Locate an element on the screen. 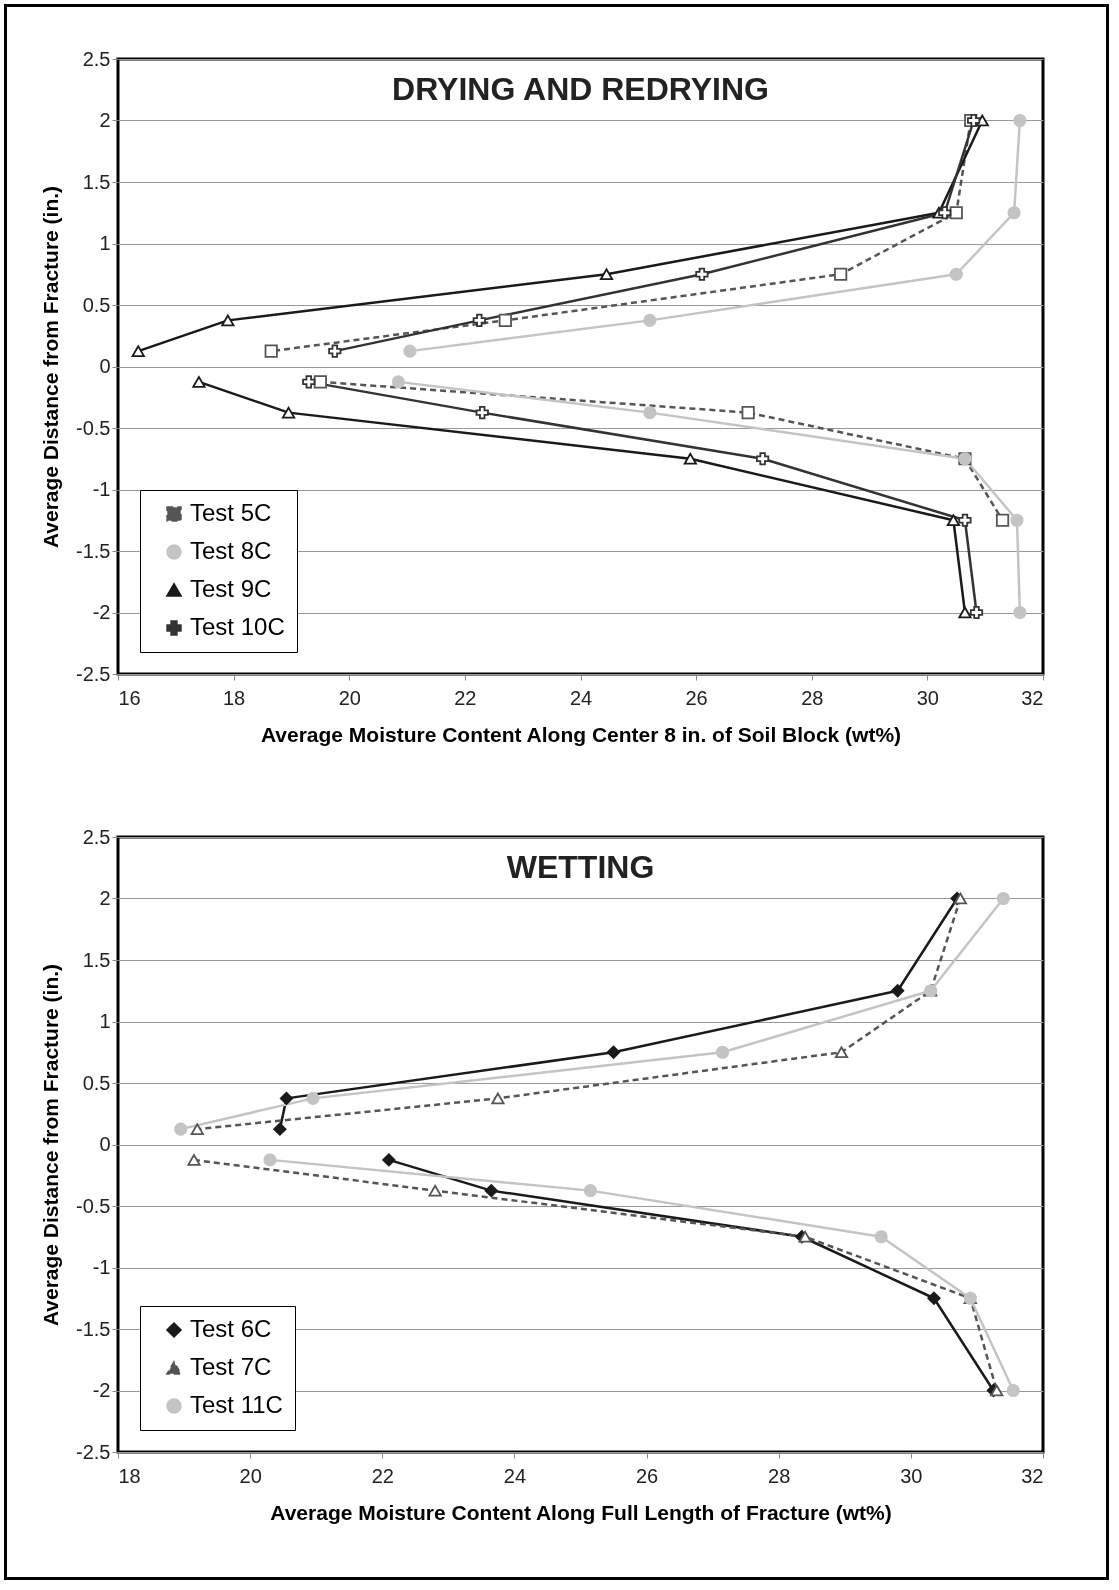  x-axis-title: Average Moisture Content Along Full Length of Fracture (wt%) is located at coordinates (581, 1512).